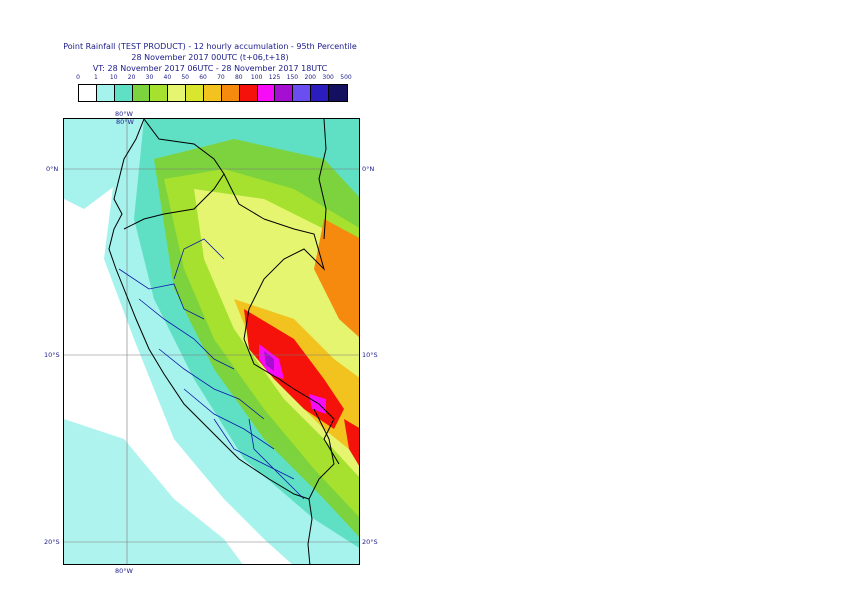 The image size is (842, 596). What do you see at coordinates (124, 571) in the screenshot?
I see `lon-label-bottom: 80°W` at bounding box center [124, 571].